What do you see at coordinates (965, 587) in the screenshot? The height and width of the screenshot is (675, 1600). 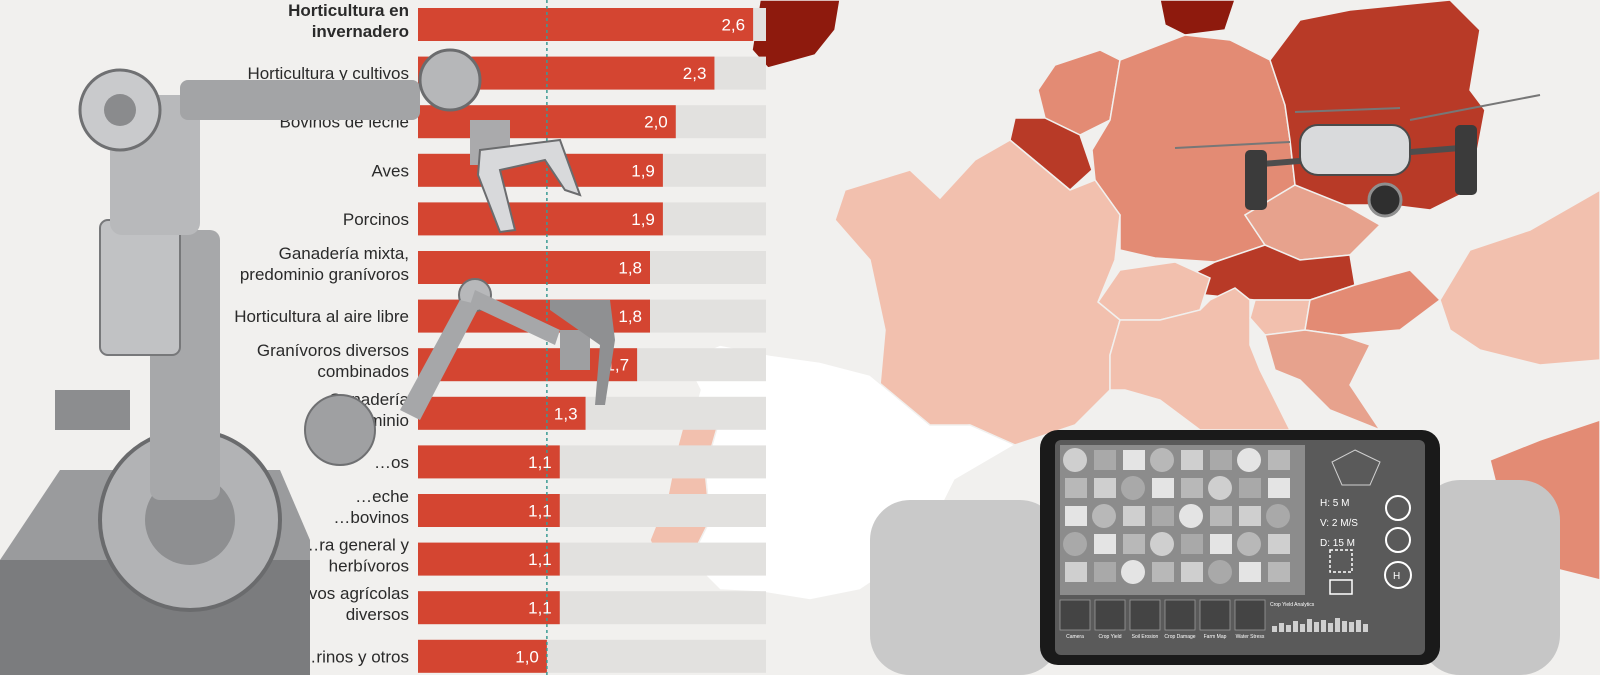 I see `hand-left` at bounding box center [965, 587].